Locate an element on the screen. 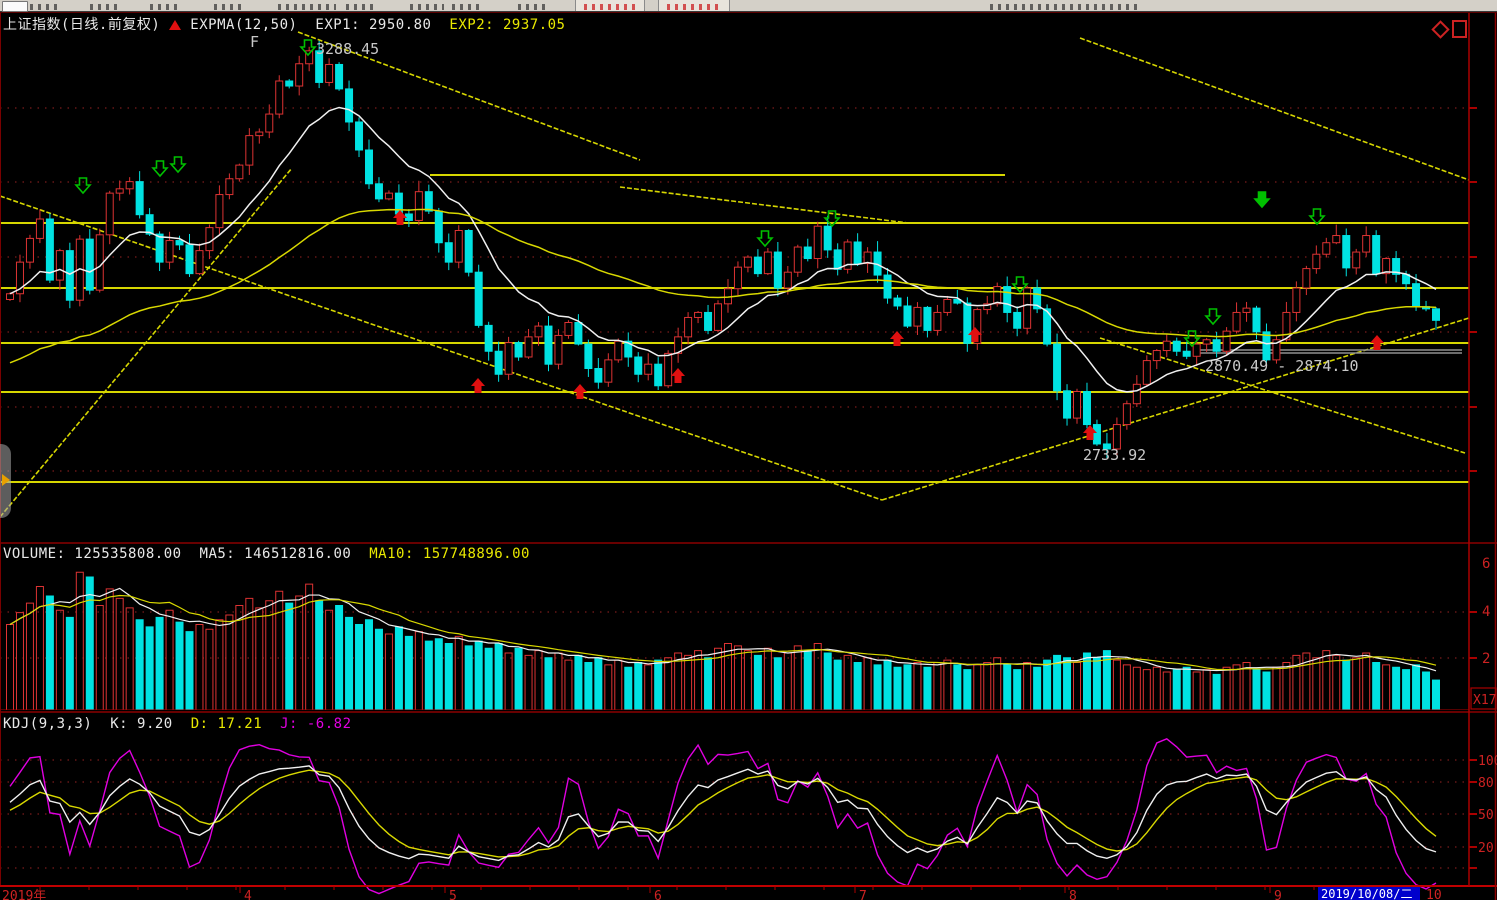 The height and width of the screenshot is (900, 1497). volume-axis-label: 2 is located at coordinates (1486, 659).